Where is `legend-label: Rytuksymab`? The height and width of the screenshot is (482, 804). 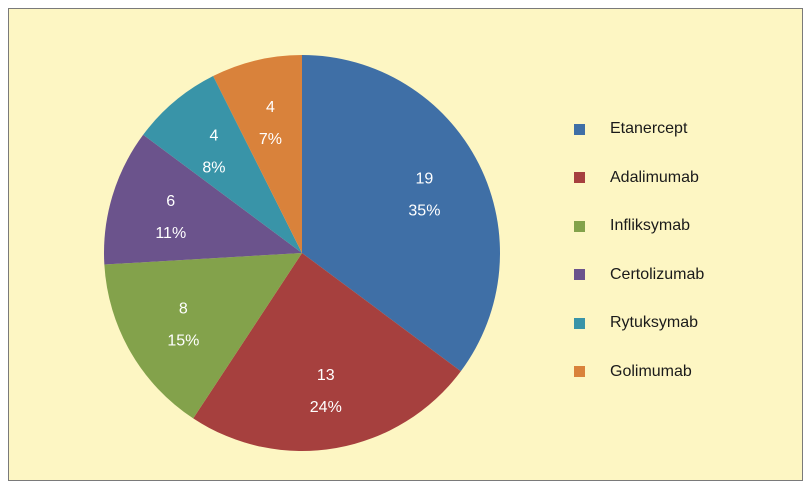
legend-label: Rytuksymab is located at coordinates (654, 322).